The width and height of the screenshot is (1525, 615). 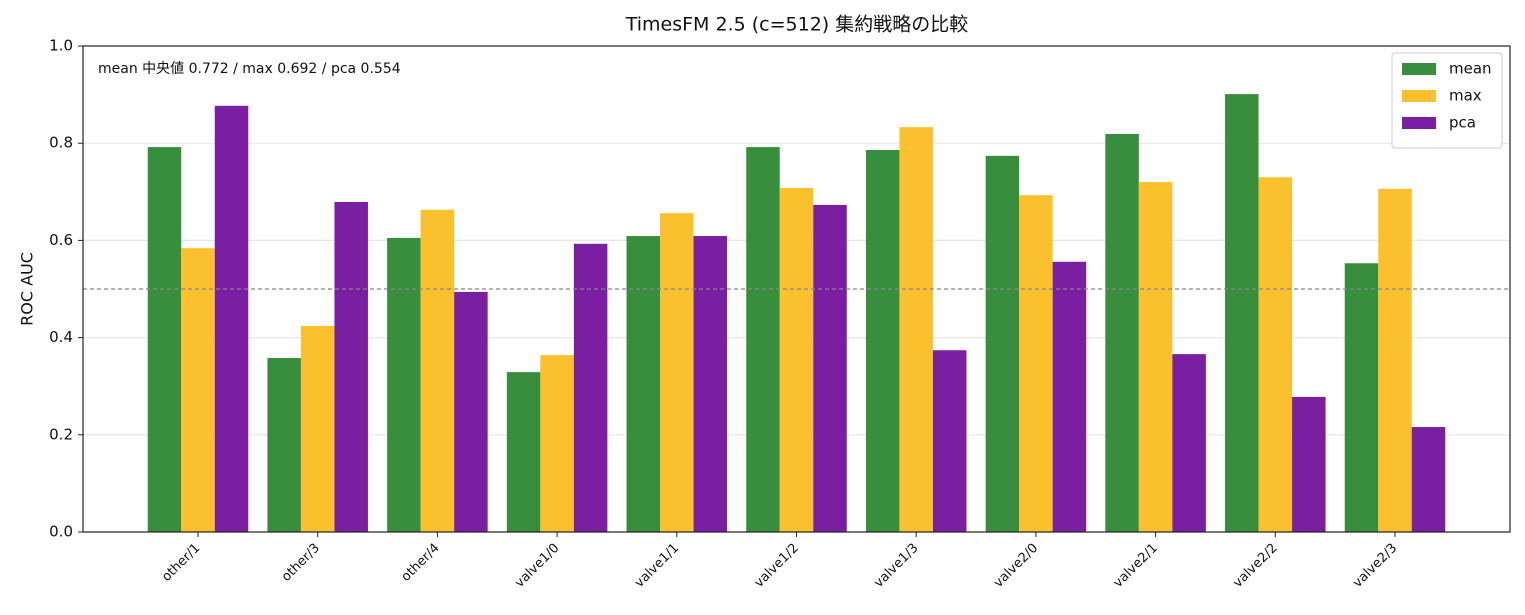 I want to click on y-tick-label: 1.0, so click(x=61, y=46).